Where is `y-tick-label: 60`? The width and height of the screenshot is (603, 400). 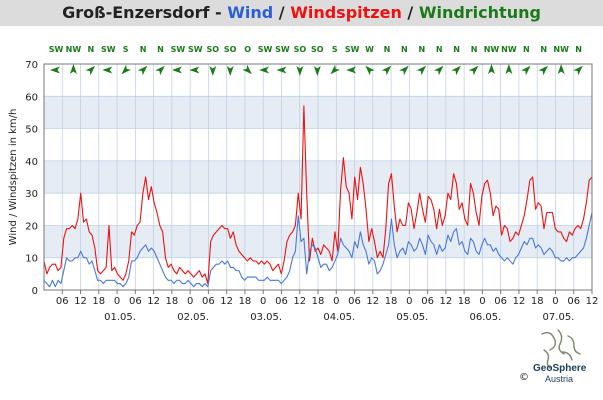 y-tick-label: 60 is located at coordinates (31, 97).